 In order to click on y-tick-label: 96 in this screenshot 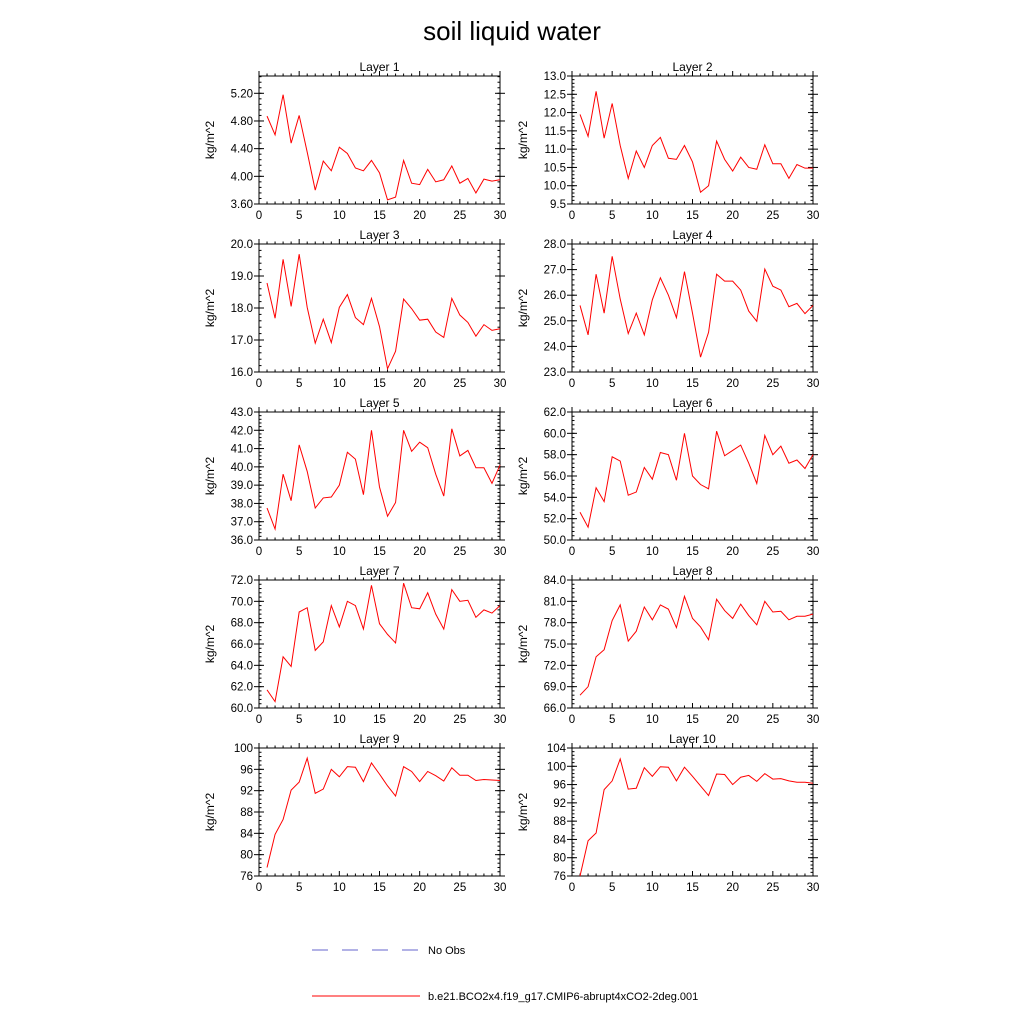, I will do `click(246, 770)`.